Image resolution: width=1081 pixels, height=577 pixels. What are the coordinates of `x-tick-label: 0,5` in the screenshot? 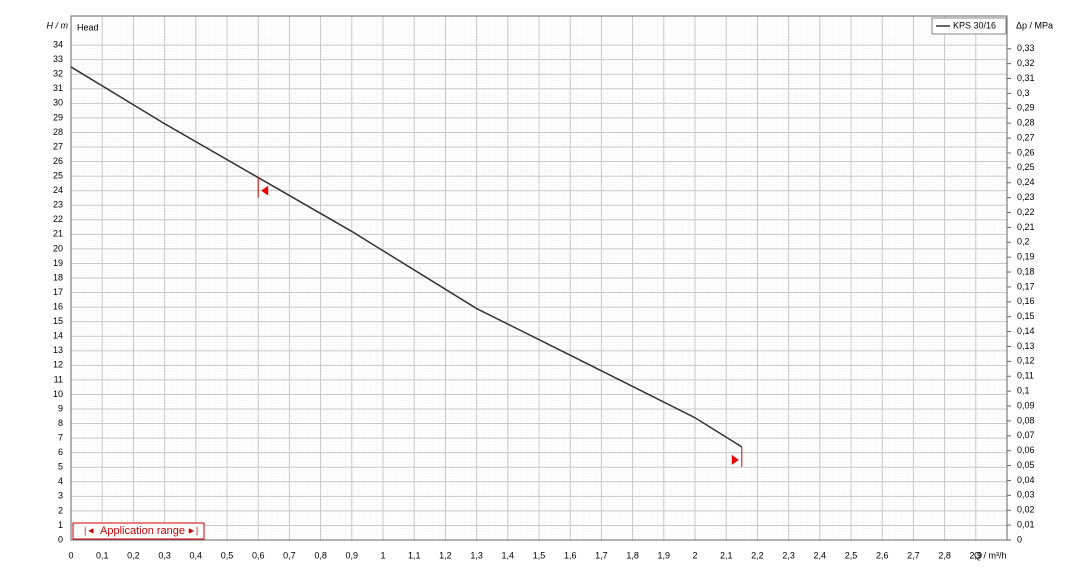 It's located at (227, 555).